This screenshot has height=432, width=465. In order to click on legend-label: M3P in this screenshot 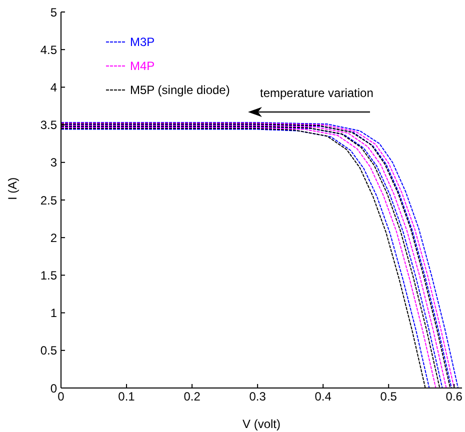, I will do `click(142, 42)`.